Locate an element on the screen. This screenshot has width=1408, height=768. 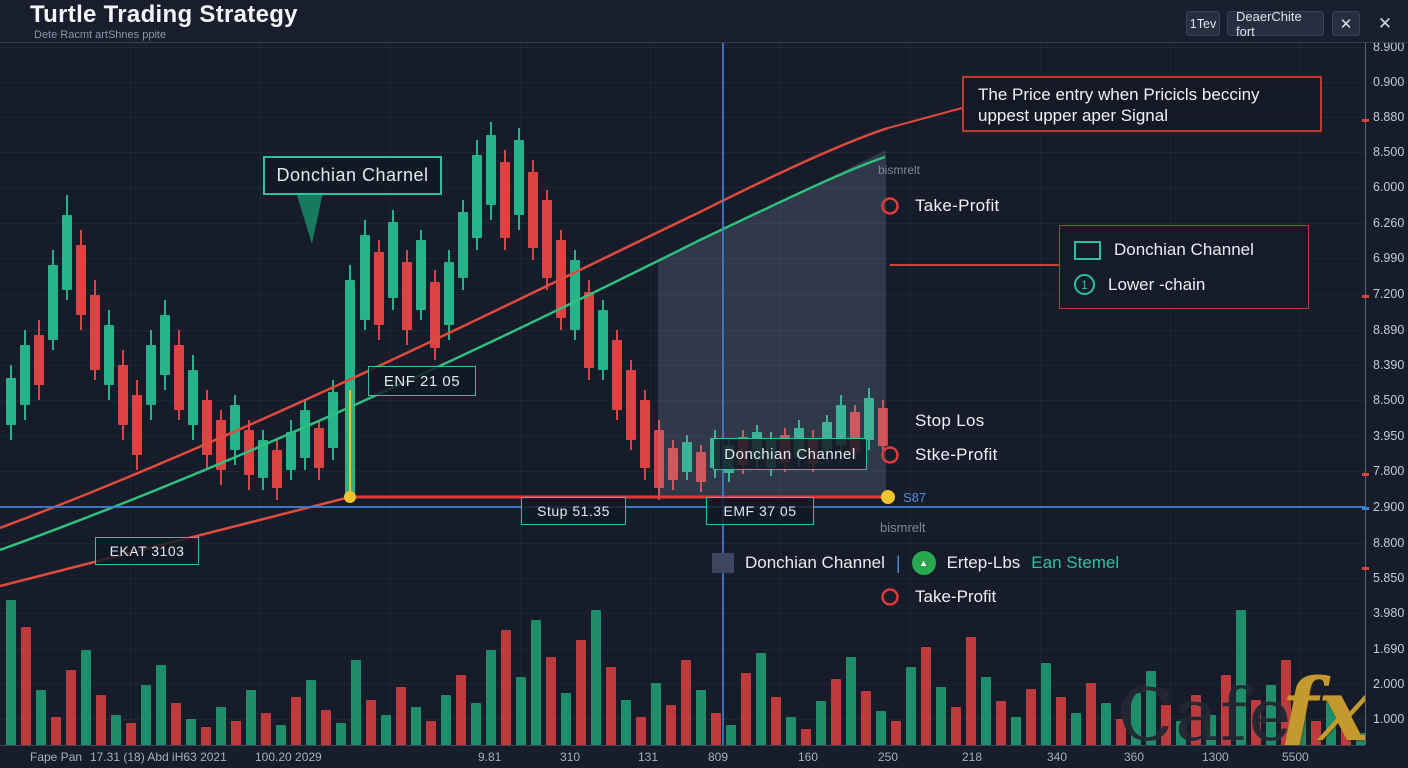
donchian-channel-callout: Donchian Charnel is located at coordinates (352, 175).